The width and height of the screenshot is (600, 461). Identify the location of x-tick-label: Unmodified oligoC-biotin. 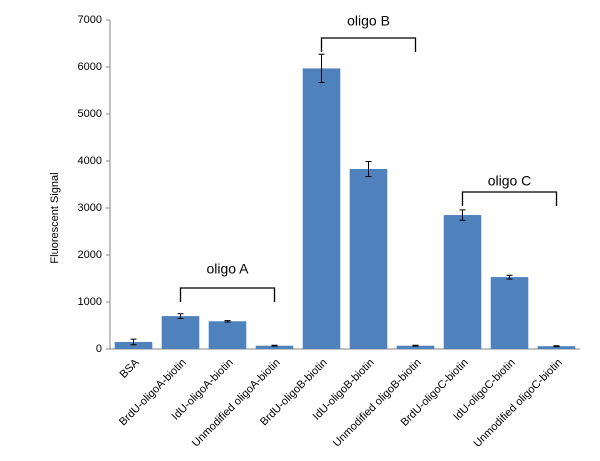
(517, 403).